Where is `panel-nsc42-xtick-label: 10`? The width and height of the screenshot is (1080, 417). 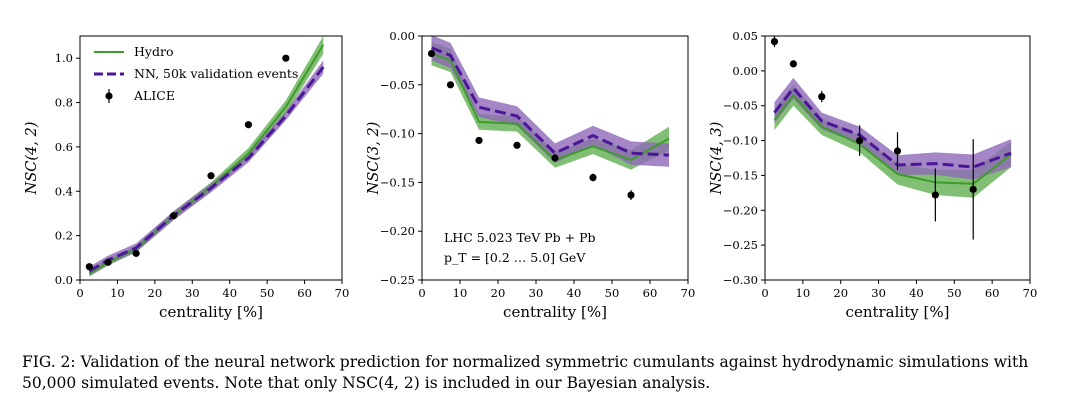
panel-nsc42-xtick-label: 10 is located at coordinates (117, 293).